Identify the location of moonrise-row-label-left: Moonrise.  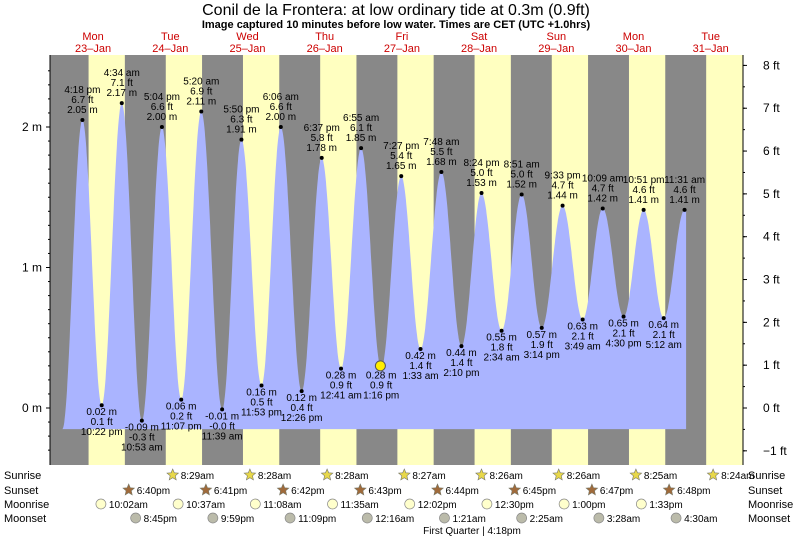
(26, 505).